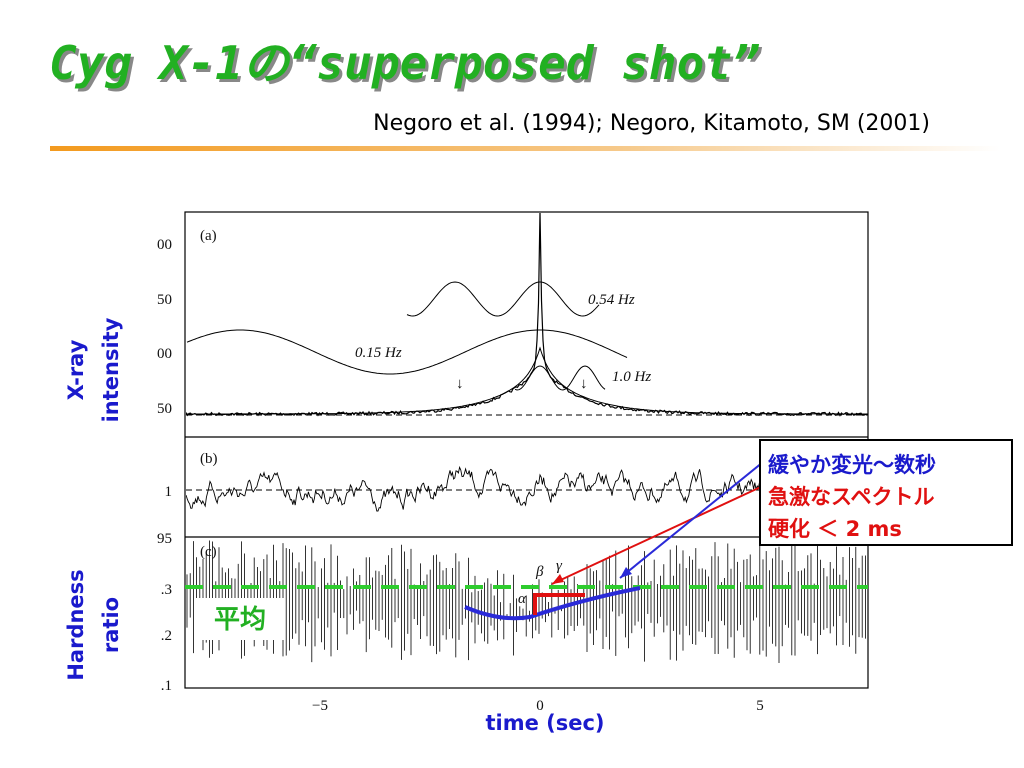  What do you see at coordinates (208, 236) in the screenshot?
I see `panel-label: (a)` at bounding box center [208, 236].